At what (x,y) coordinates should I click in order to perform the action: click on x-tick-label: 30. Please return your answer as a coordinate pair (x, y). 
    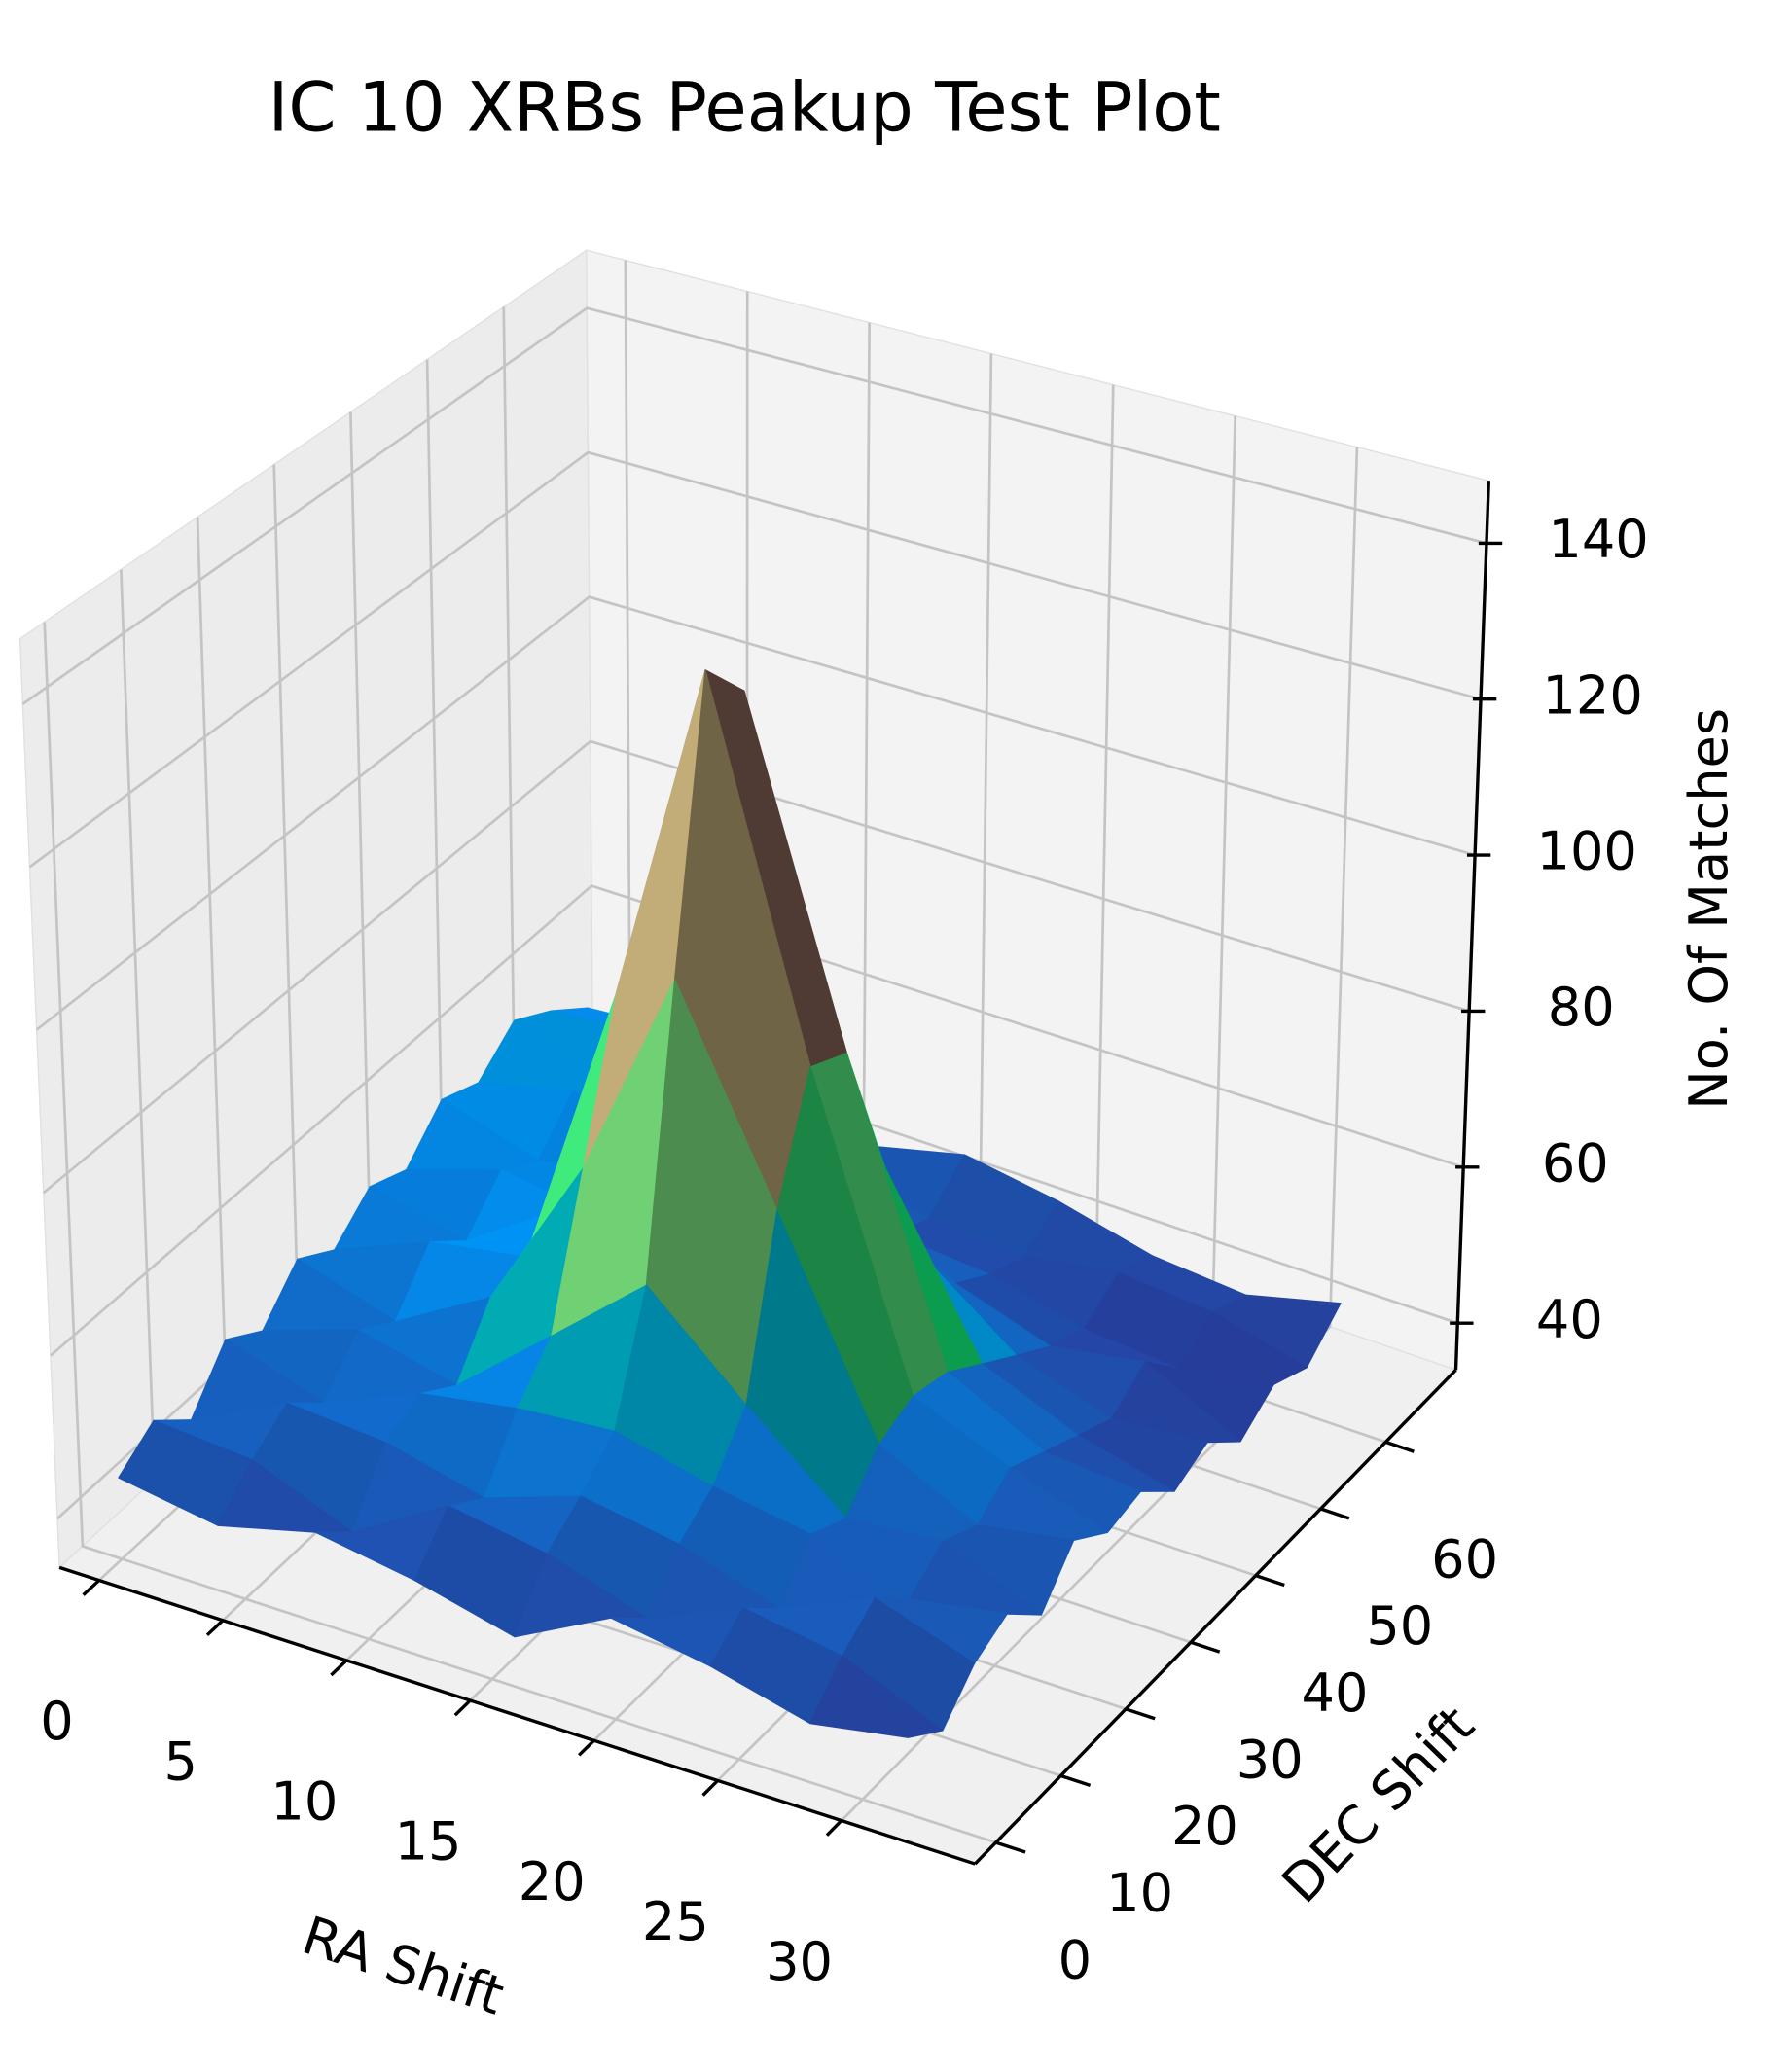
    Looking at the image, I should click on (800, 1962).